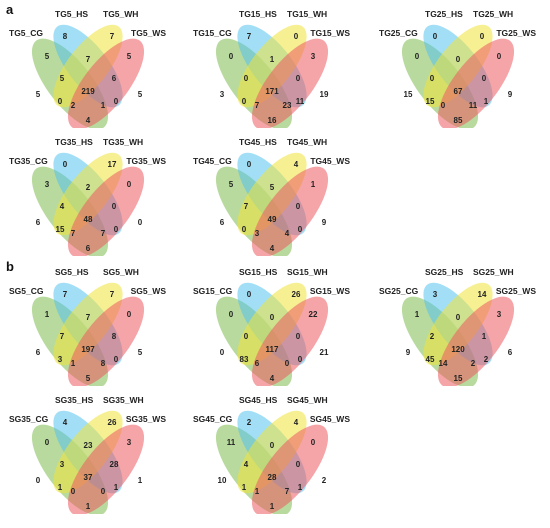 This screenshot has width=550, height=528. What do you see at coordinates (140, 352) in the screenshot?
I see `region-count-r: 5` at bounding box center [140, 352].